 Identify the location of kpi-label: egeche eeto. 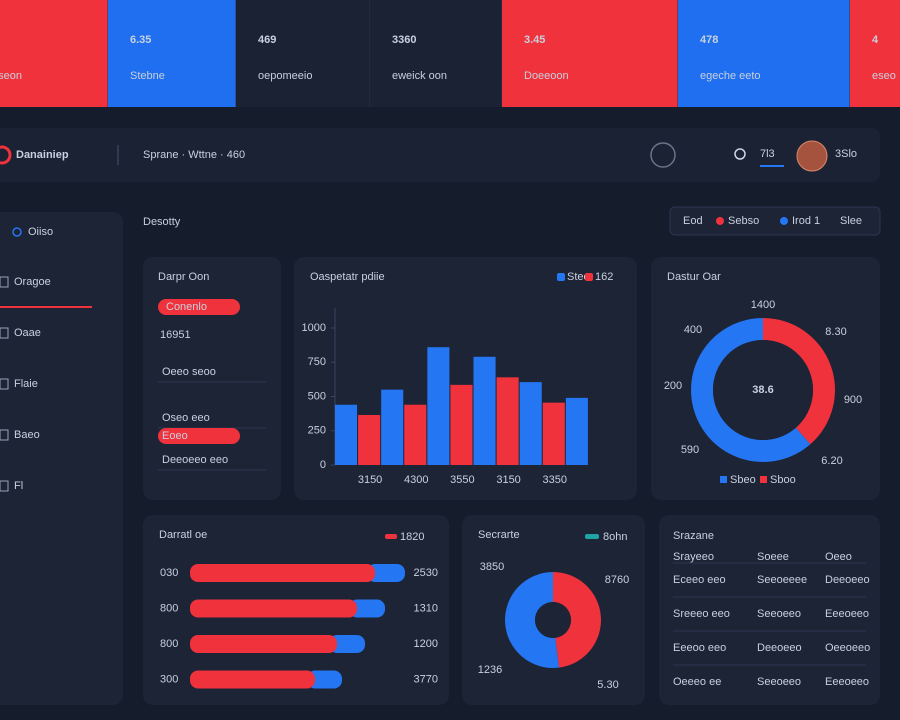
(730, 76).